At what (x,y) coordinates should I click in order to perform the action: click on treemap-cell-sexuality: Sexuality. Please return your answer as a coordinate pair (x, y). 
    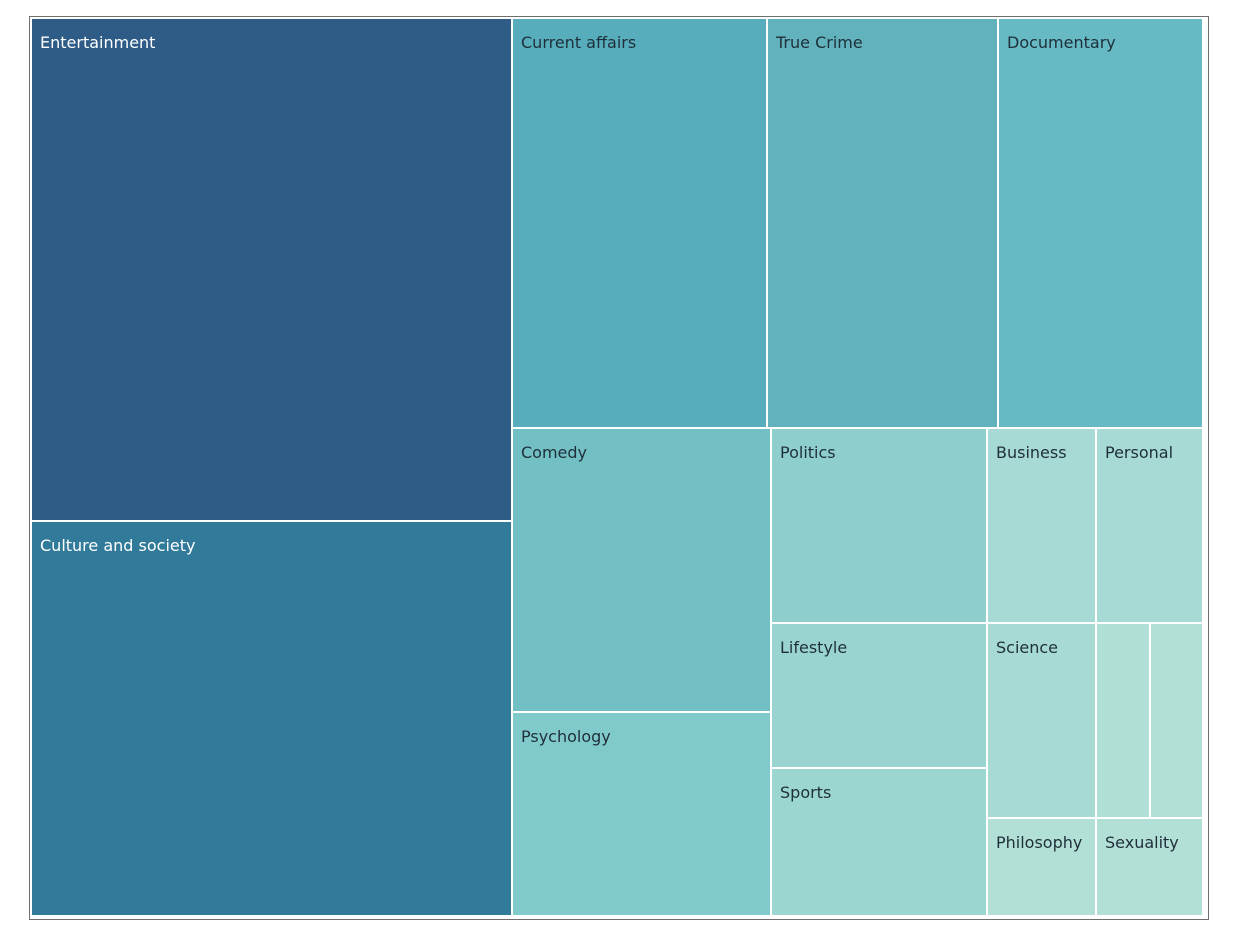
    Looking at the image, I should click on (1150, 868).